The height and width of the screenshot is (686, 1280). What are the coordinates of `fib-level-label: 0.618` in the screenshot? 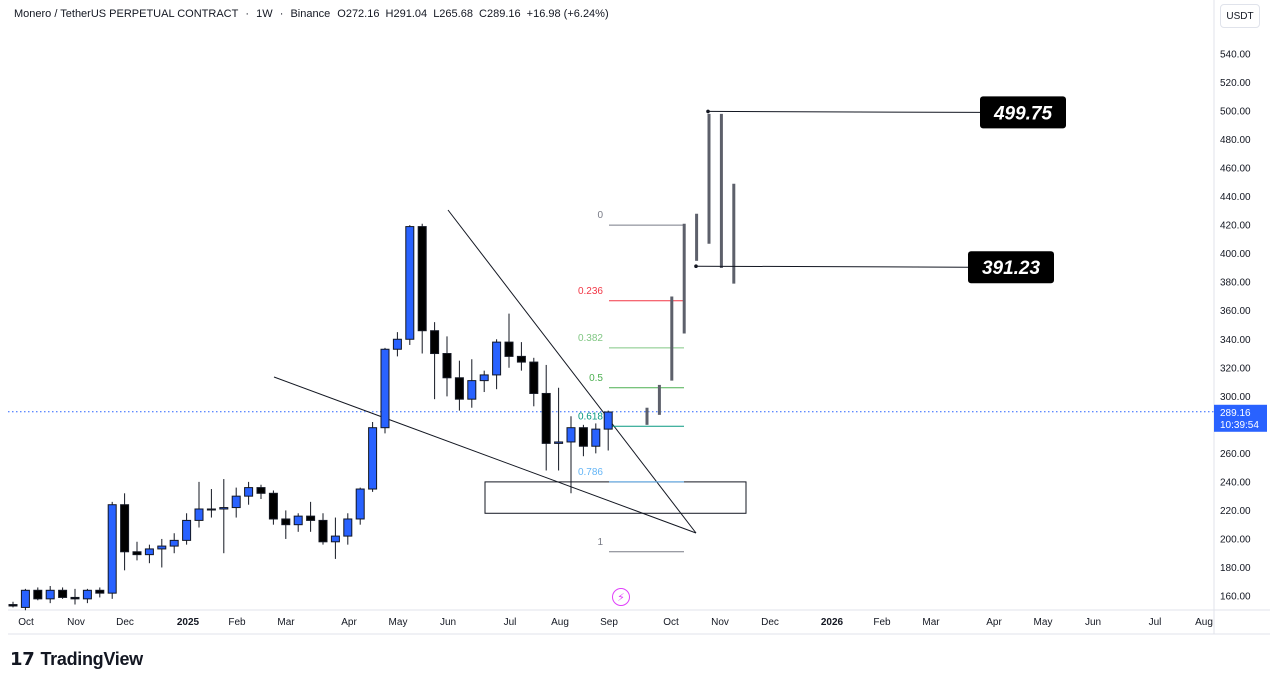 It's located at (590, 416).